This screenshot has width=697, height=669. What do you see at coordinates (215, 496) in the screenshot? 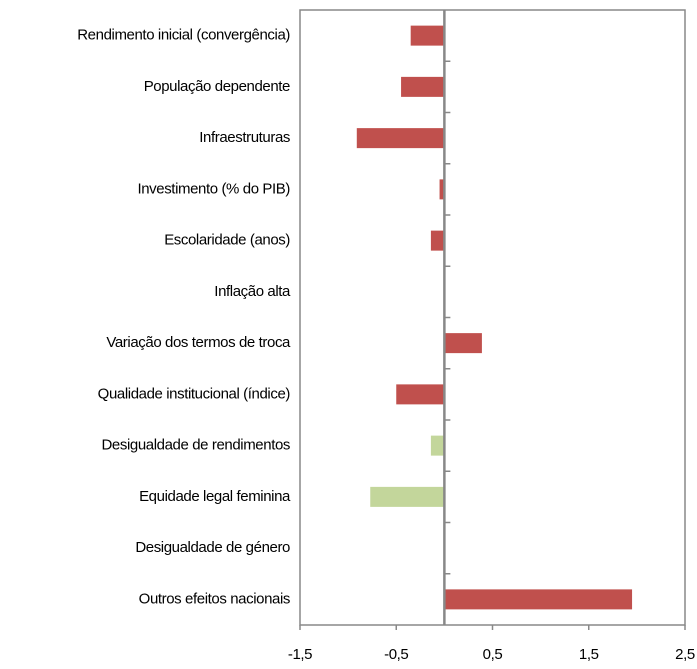
I see `y-tick-label: Equidade legal feminina` at bounding box center [215, 496].